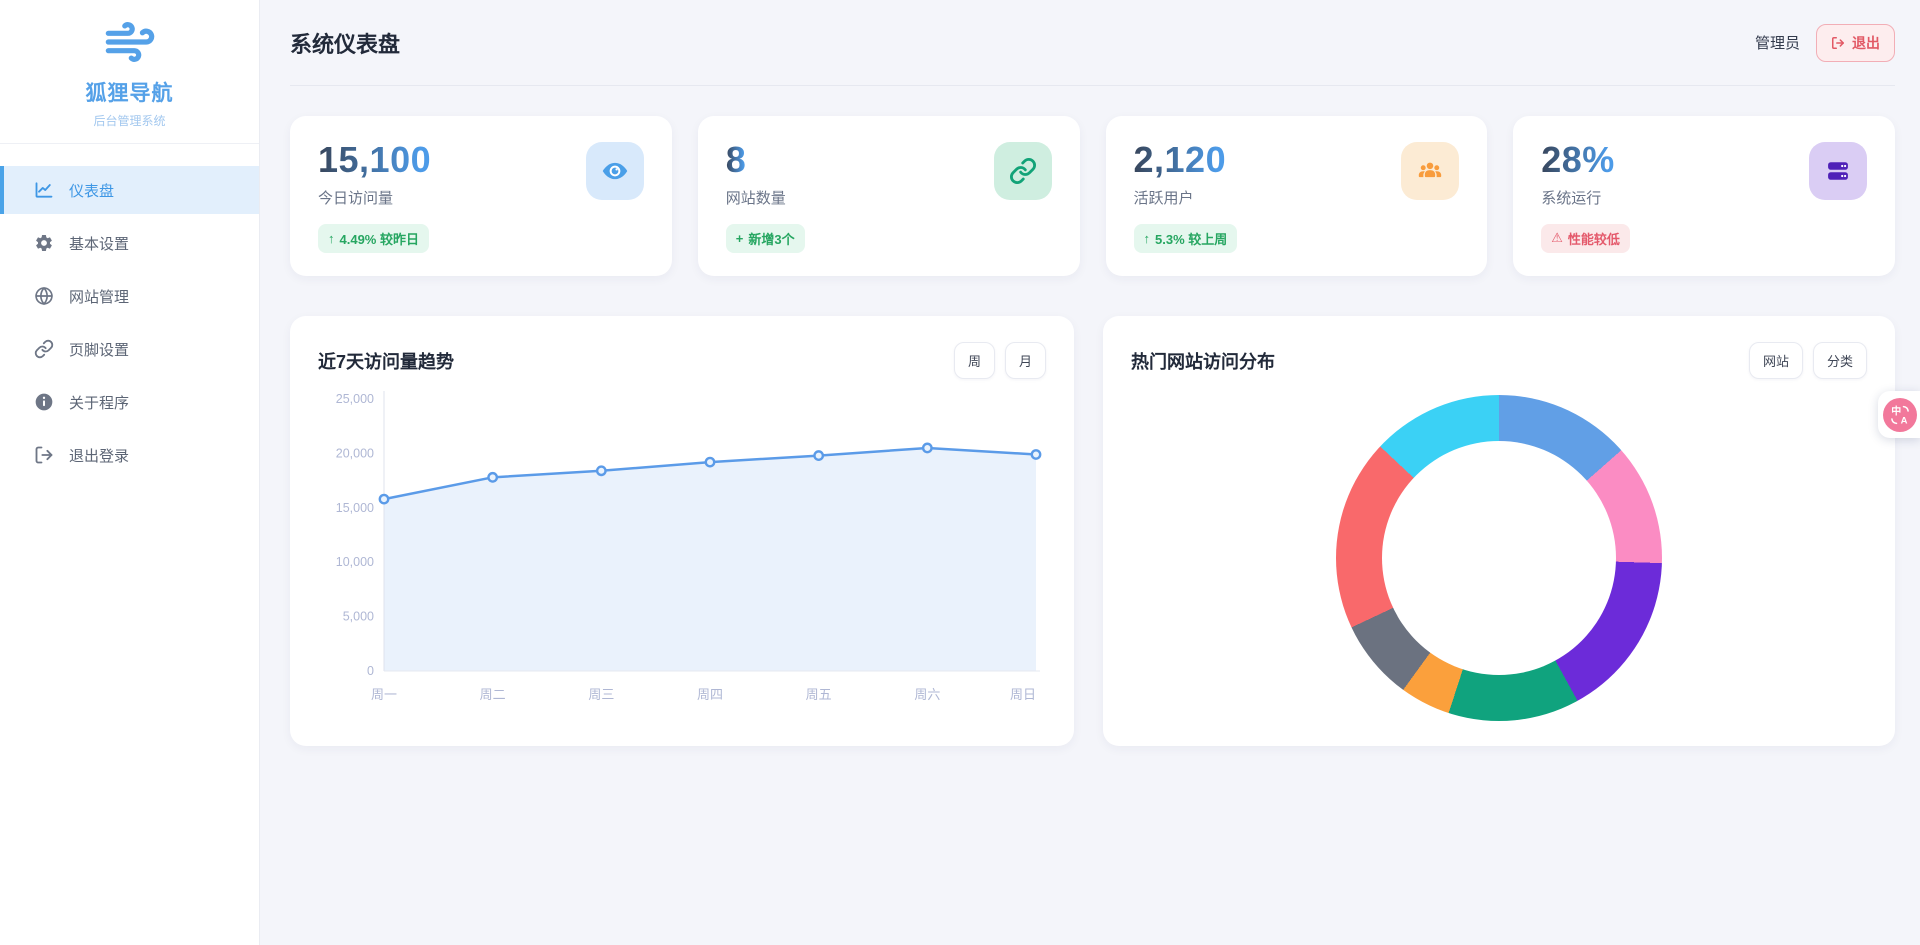 Image resolution: width=1920 pixels, height=945 pixels. What do you see at coordinates (375, 159) in the screenshot?
I see `stat-value: 15,100` at bounding box center [375, 159].